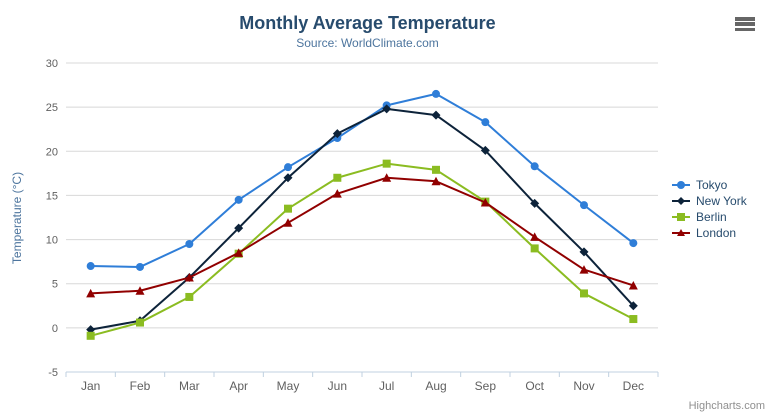  Describe the element at coordinates (716, 233) in the screenshot. I see `legend-label: London` at that location.